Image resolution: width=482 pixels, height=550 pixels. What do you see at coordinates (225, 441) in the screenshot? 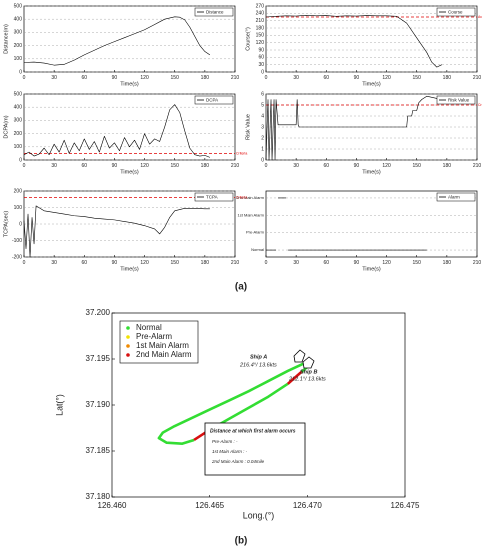
I see `note-line: Pre-Alarm : -` at bounding box center [225, 441].